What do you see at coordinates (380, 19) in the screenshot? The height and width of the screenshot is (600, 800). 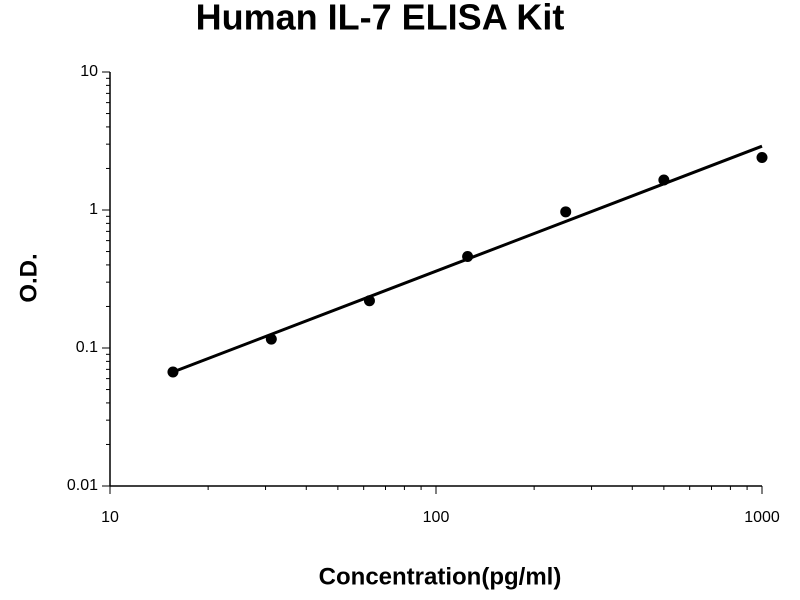 I see `chart-title: Human IL-7 ELISA Kit` at bounding box center [380, 19].